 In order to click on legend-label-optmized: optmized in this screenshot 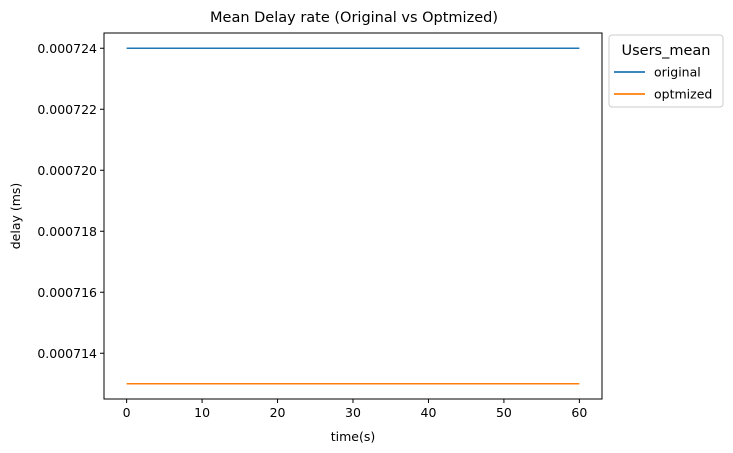, I will do `click(683, 94)`.